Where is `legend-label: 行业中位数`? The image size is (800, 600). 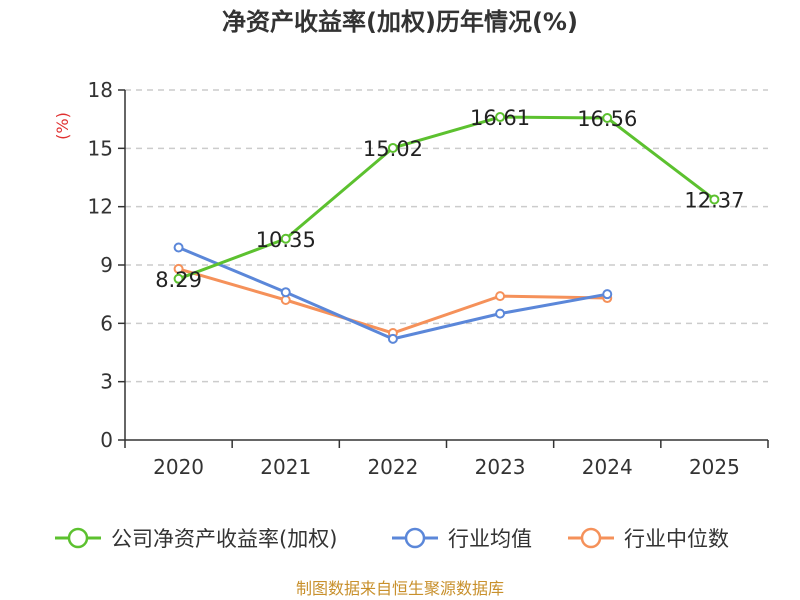 legend-label: 行业中位数 is located at coordinates (676, 539).